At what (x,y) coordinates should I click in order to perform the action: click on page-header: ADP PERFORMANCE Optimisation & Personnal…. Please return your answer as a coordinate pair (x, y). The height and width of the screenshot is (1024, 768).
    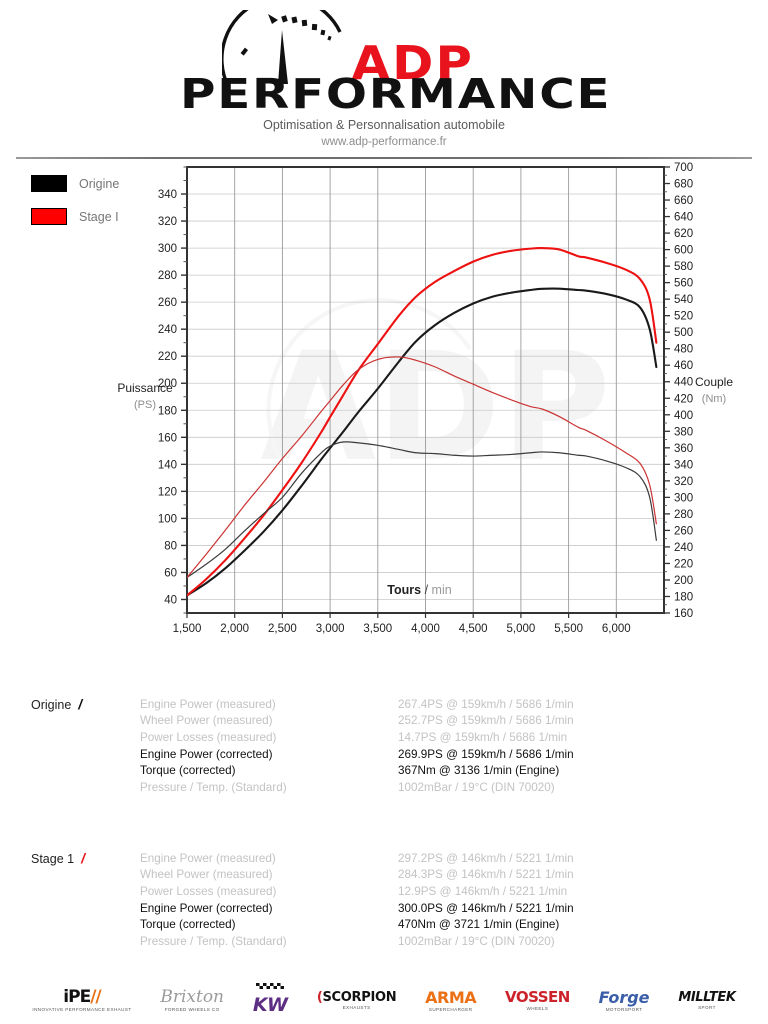
    Looking at the image, I should click on (384, 74).